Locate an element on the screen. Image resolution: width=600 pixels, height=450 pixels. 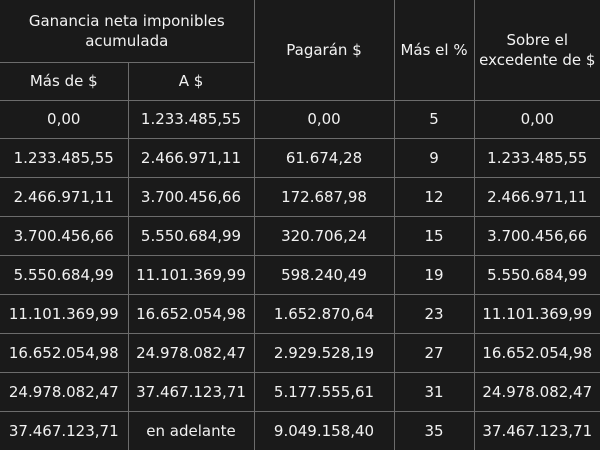
cell-mas-de: 24.978.082,47 is located at coordinates (64, 391).